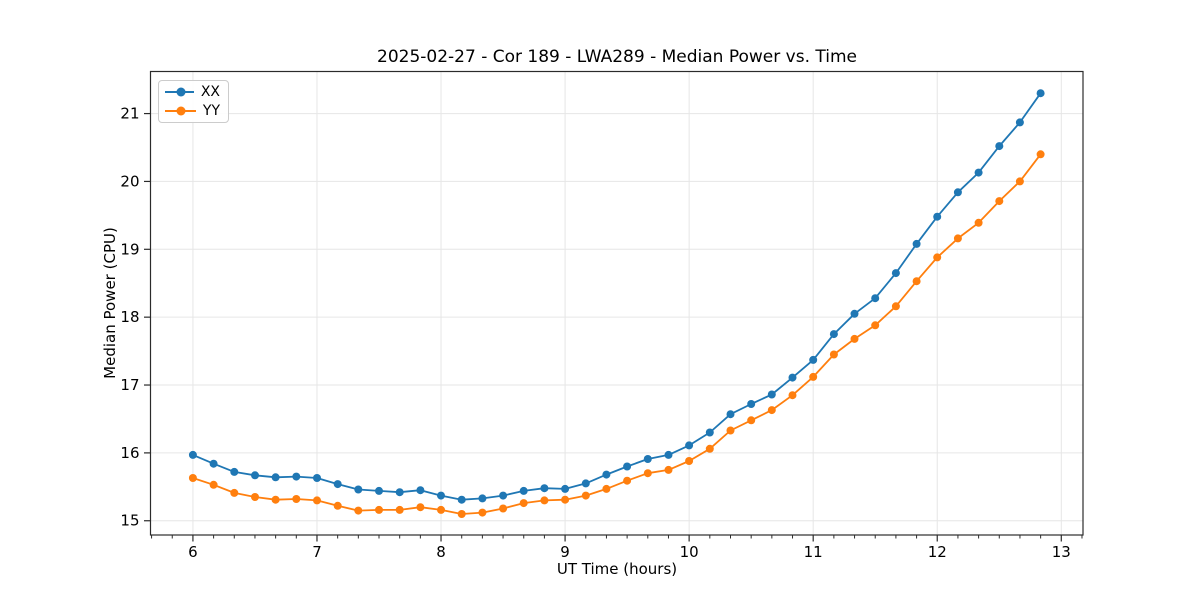 This screenshot has width=1200, height=600. What do you see at coordinates (211, 110) in the screenshot?
I see `legend-label: YY` at bounding box center [211, 110].